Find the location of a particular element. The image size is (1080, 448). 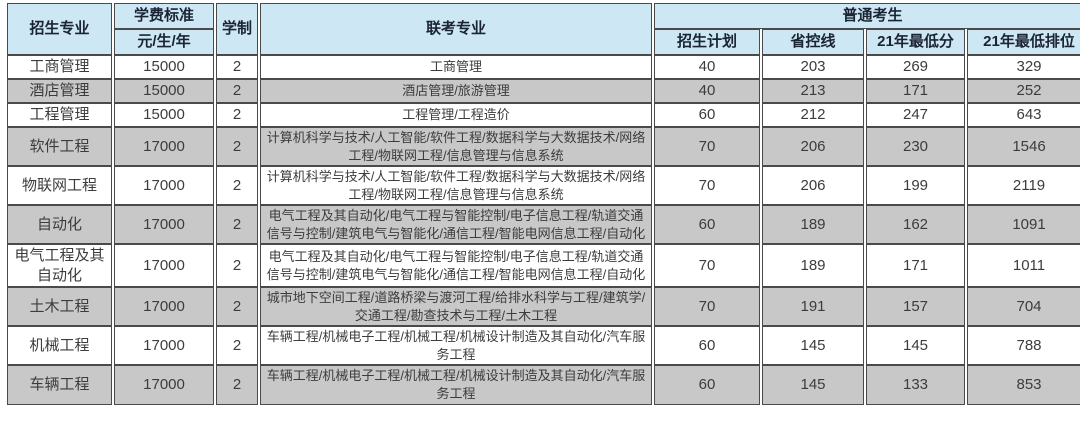

cell-major: 自动化 is located at coordinates (59, 225).